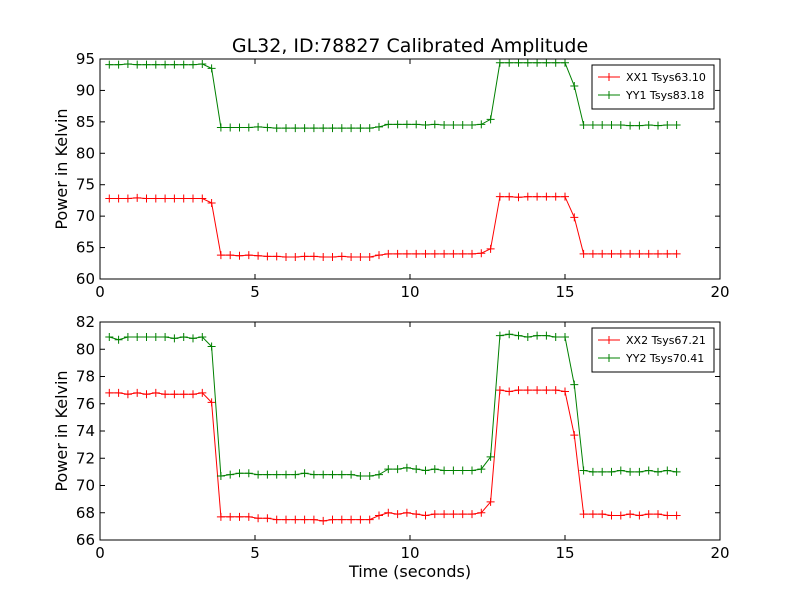 Image resolution: width=800 pixels, height=600 pixels. I want to click on legend-marker, so click(609, 95).